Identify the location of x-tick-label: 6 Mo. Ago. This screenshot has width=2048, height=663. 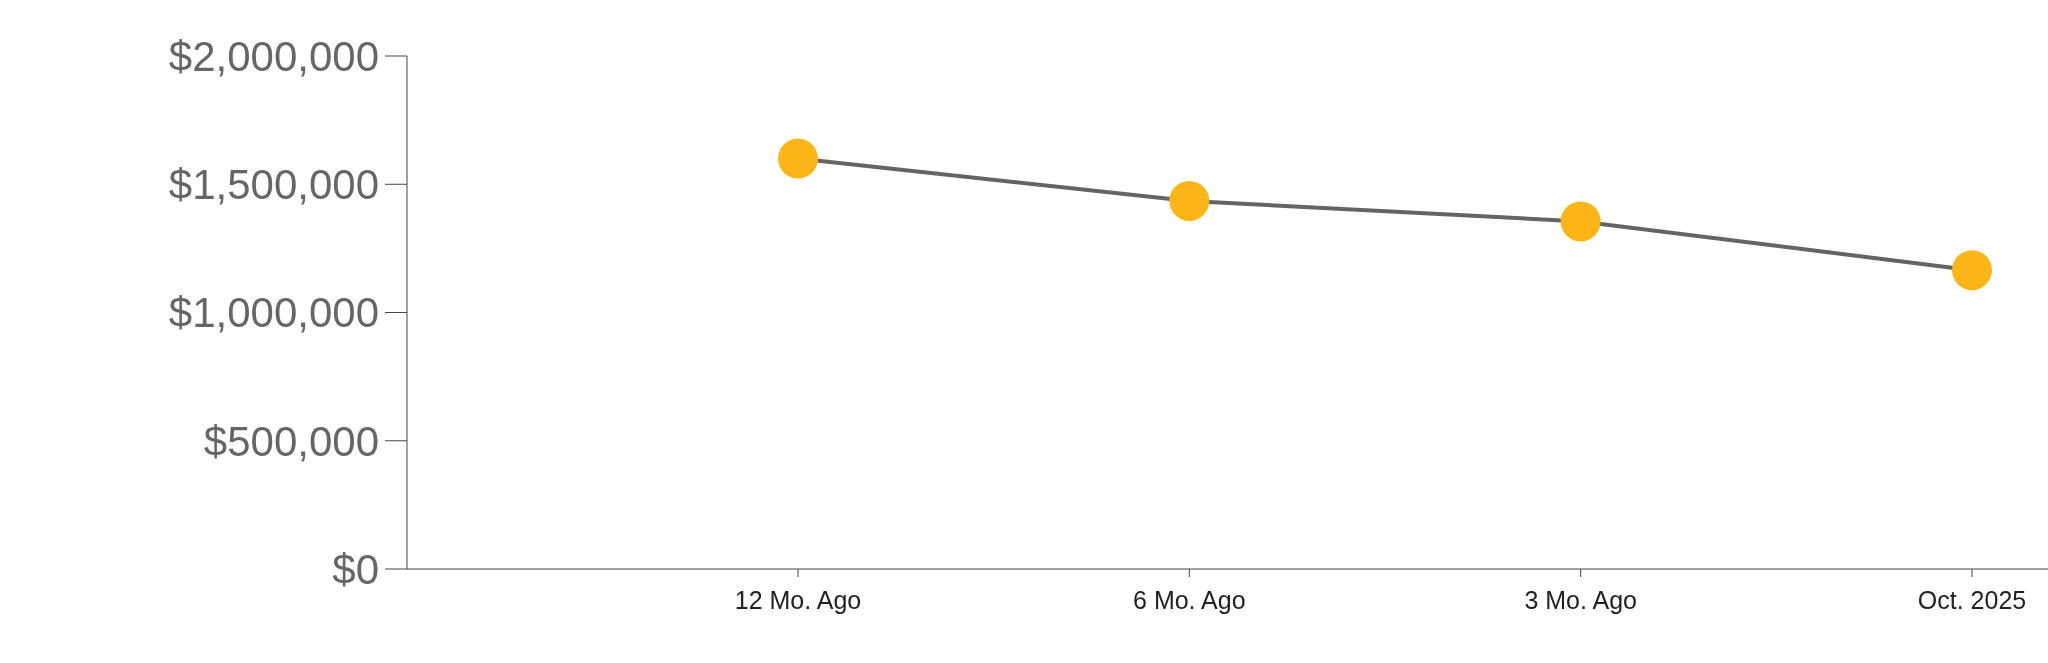
(1189, 599).